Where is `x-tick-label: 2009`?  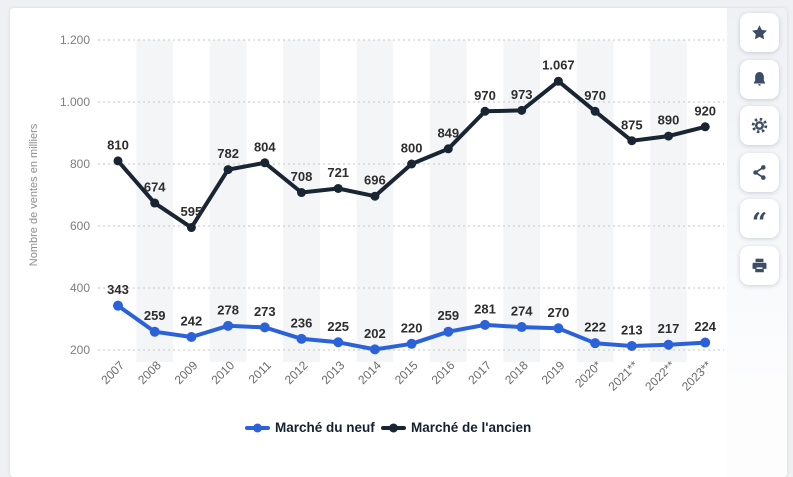
x-tick-label: 2009 is located at coordinates (186, 372).